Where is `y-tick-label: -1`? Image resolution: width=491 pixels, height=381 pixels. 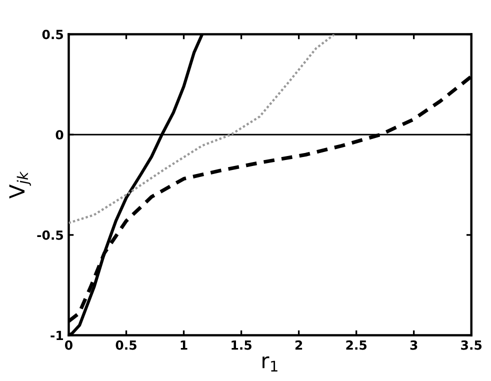
y-tick-label: -1 is located at coordinates (57, 335).